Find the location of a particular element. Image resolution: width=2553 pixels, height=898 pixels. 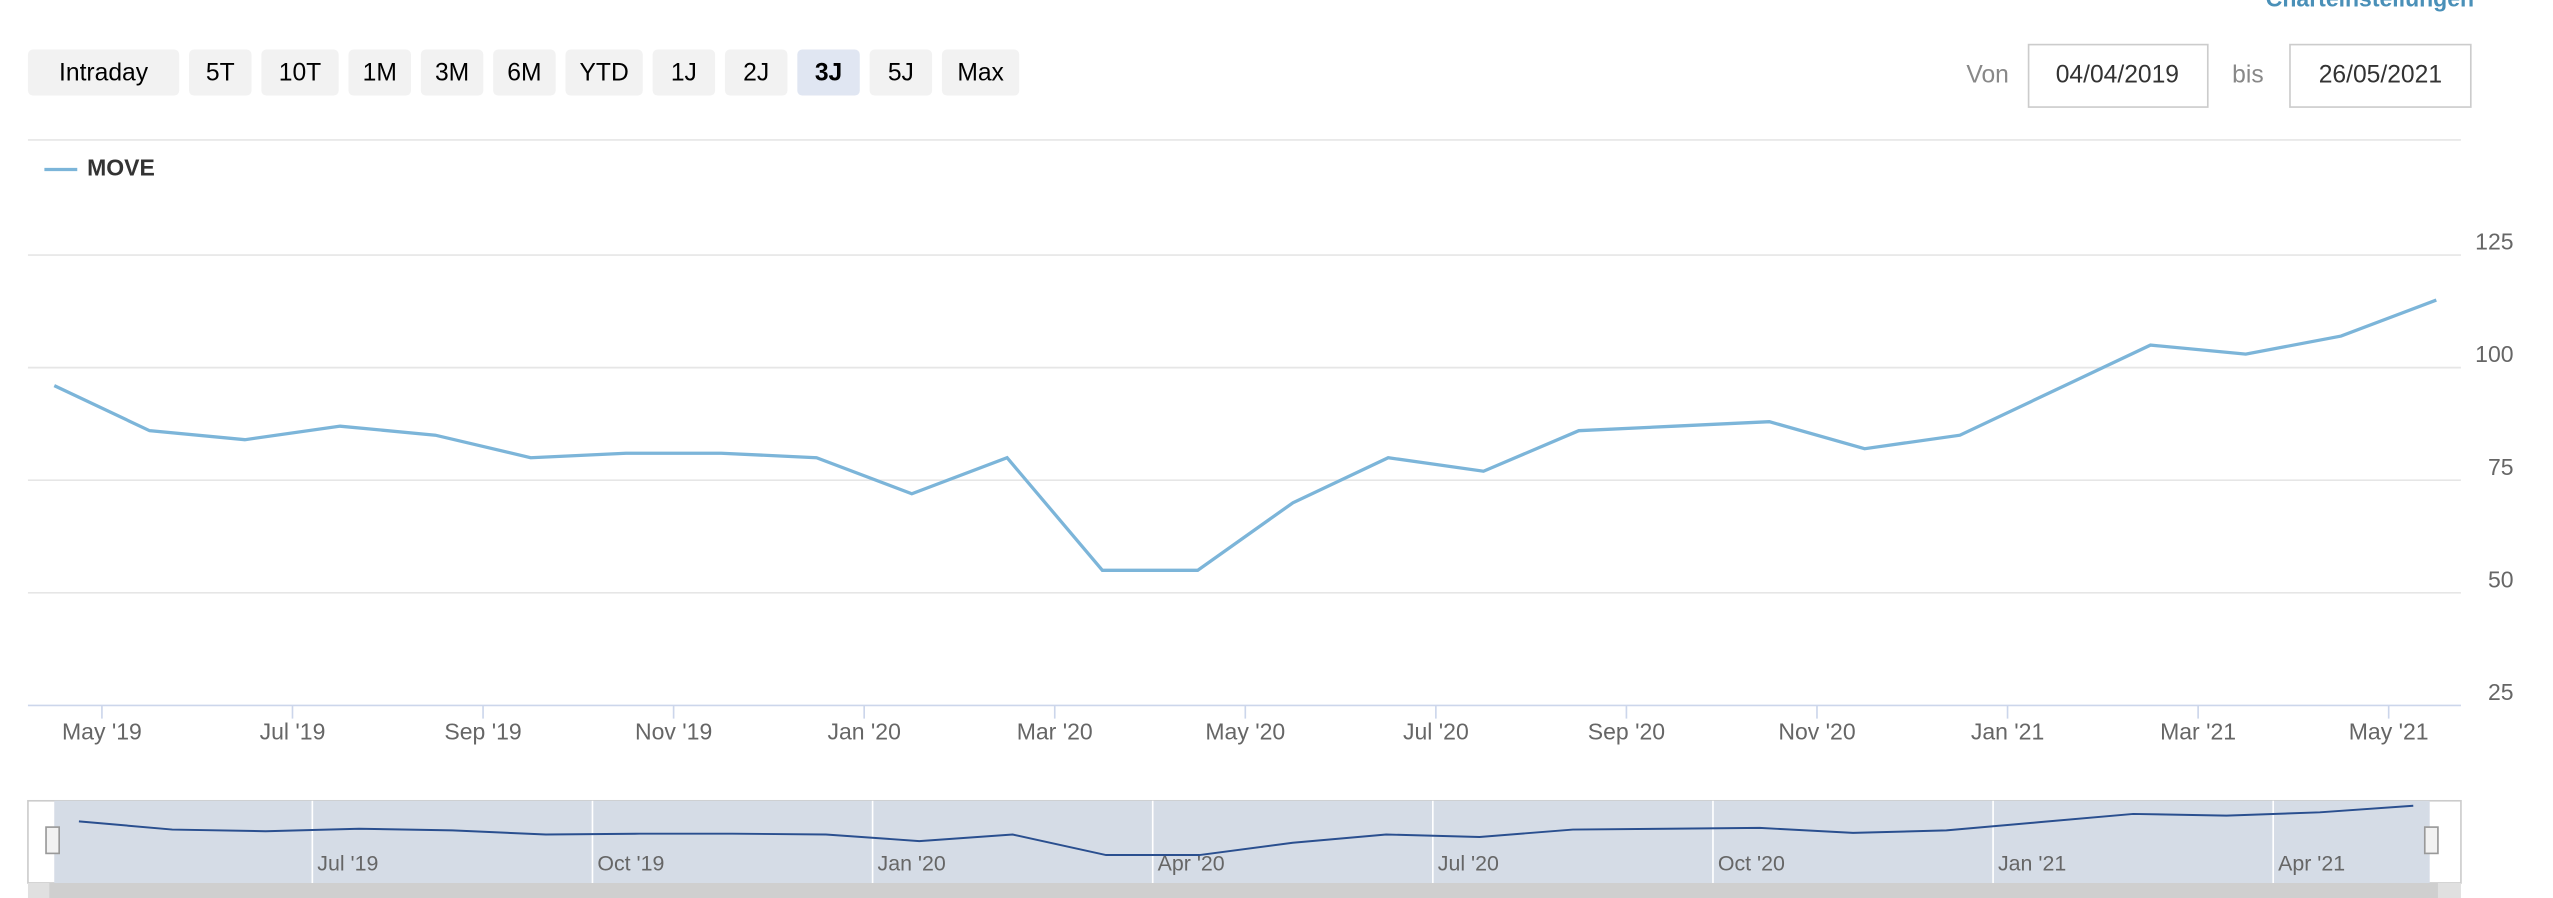

navigator-tick-label: Jan '21 is located at coordinates (2032, 864).